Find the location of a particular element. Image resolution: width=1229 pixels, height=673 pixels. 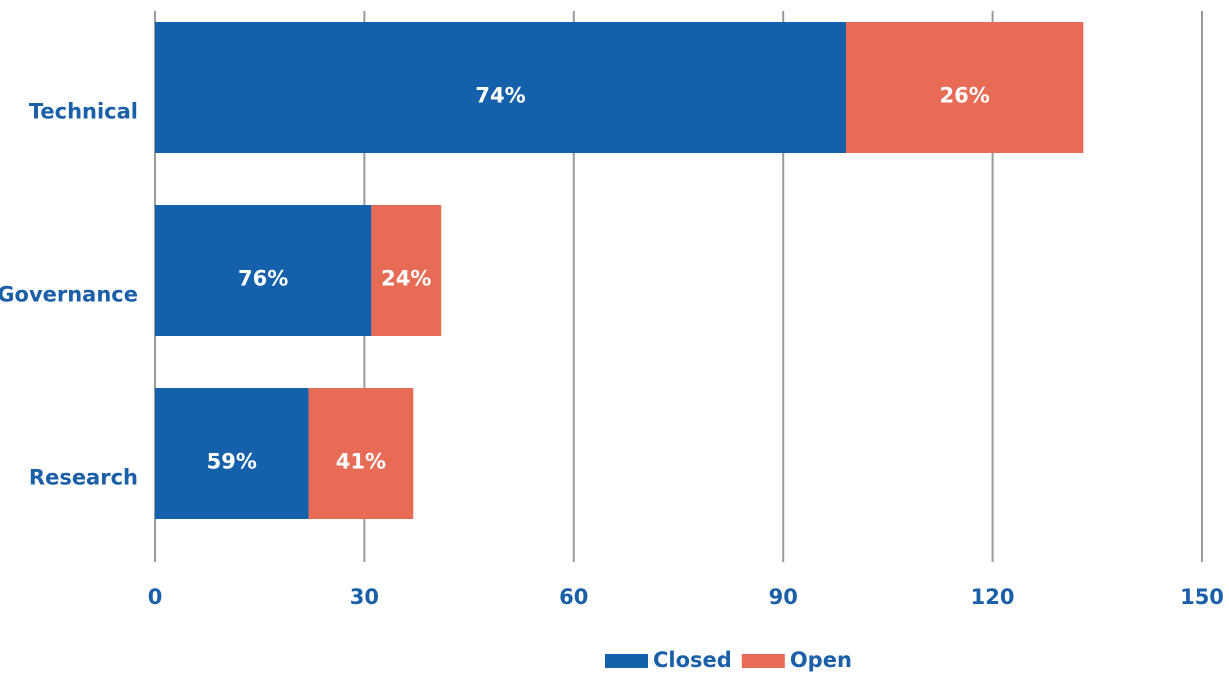

value-label: 26% is located at coordinates (965, 96).